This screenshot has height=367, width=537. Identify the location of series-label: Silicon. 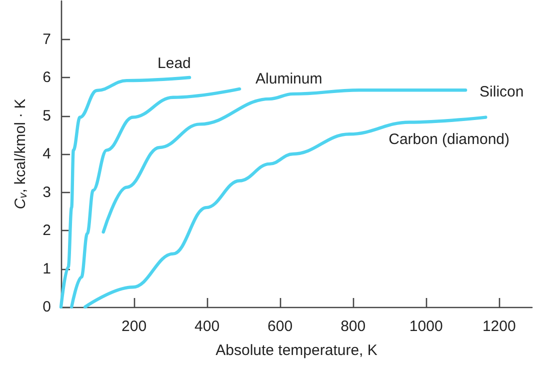
(502, 92).